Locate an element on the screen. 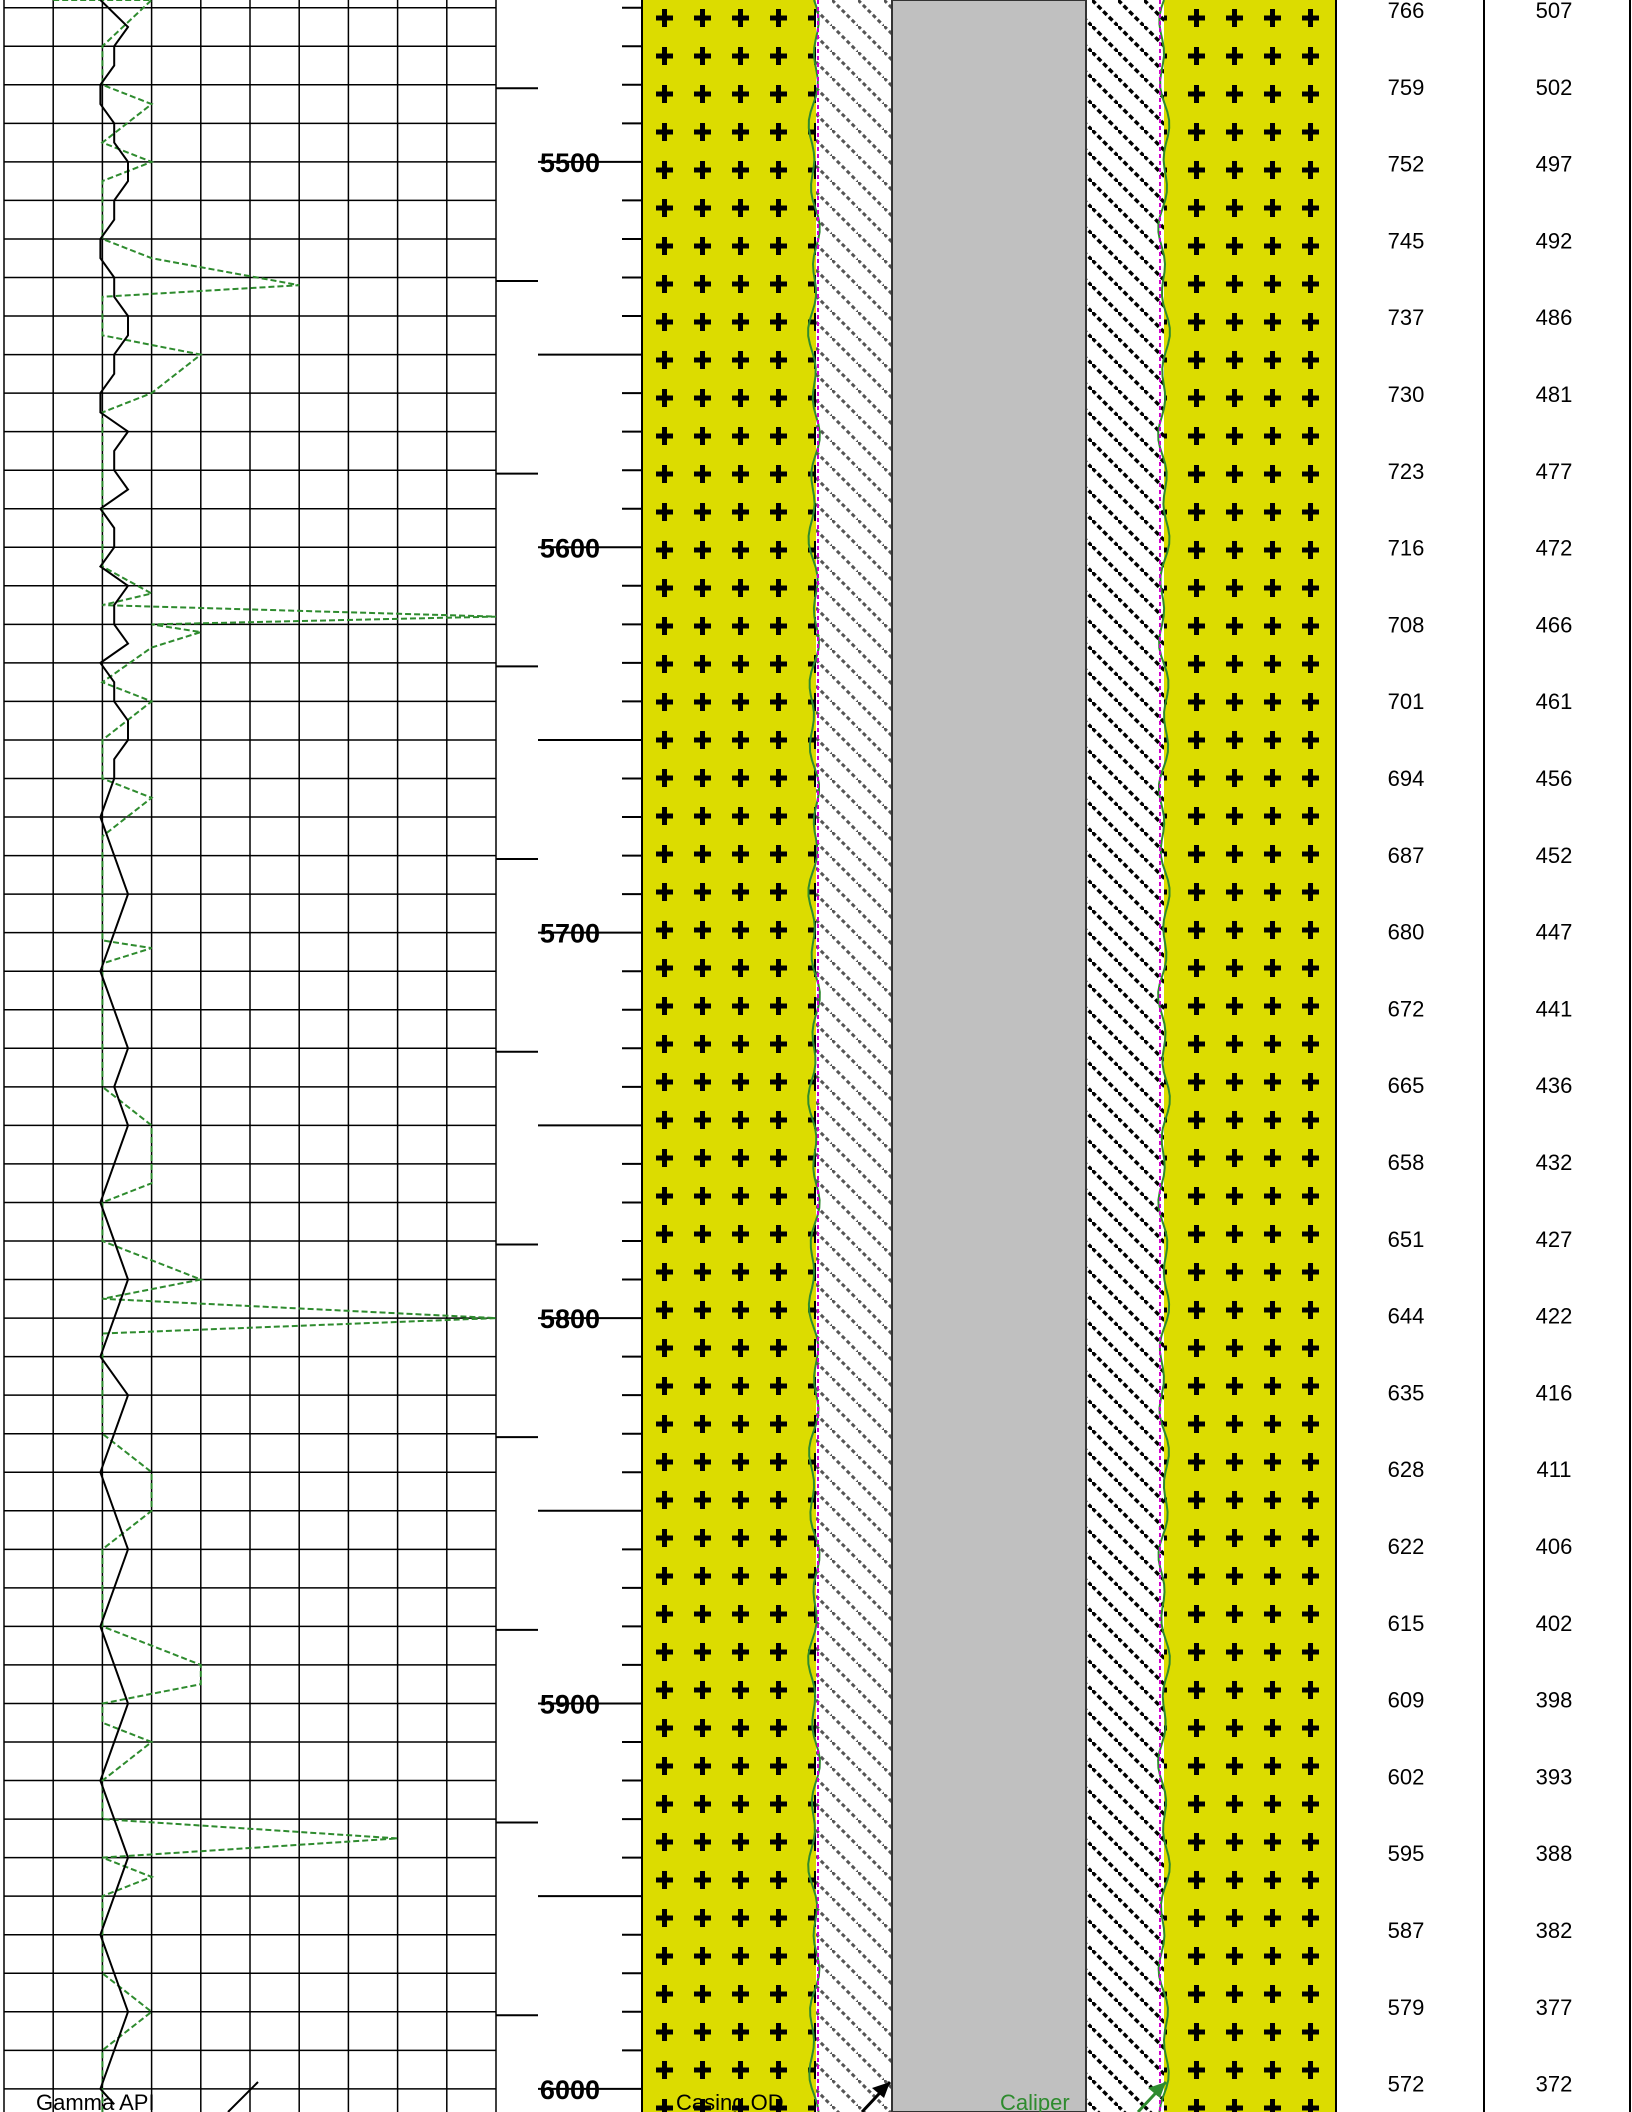 This screenshot has width=1632, height=2112. caliper-outline-left is located at coordinates (814, 1056).